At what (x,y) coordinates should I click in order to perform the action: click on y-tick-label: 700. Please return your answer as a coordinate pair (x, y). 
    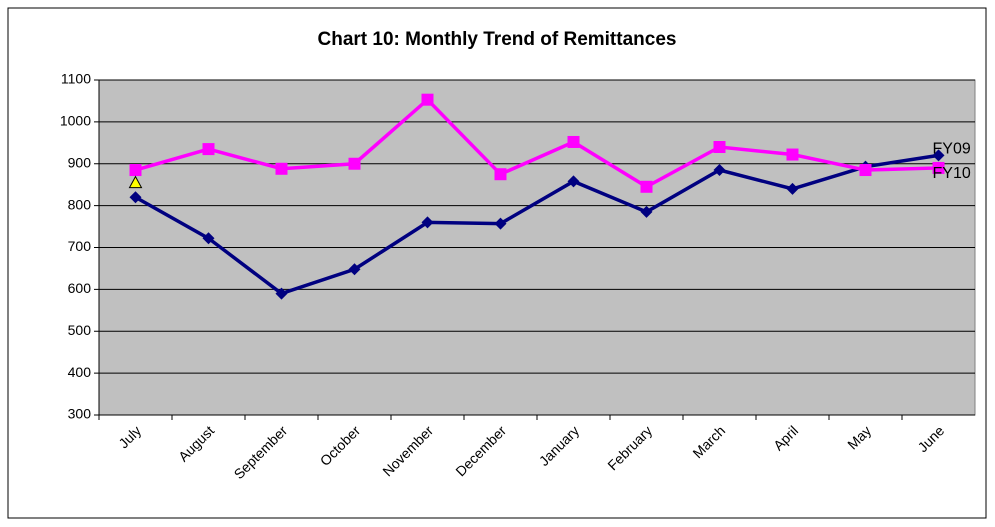
    Looking at the image, I should click on (80, 246).